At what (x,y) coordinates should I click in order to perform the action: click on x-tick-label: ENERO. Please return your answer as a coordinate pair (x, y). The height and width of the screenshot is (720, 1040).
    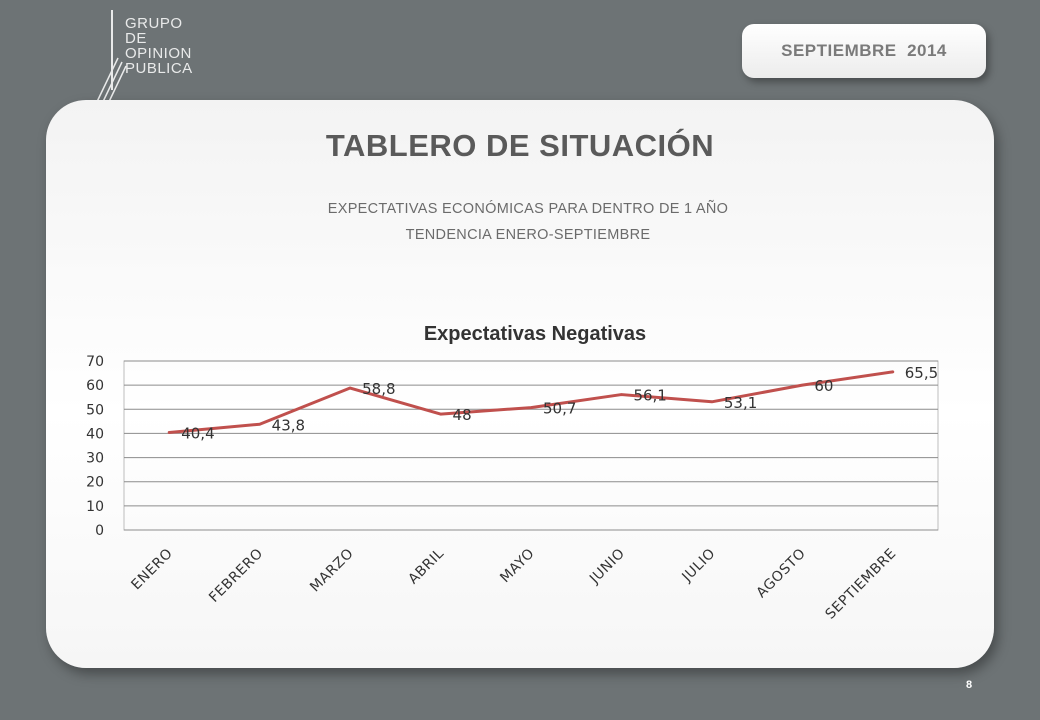
    Looking at the image, I should click on (152, 570).